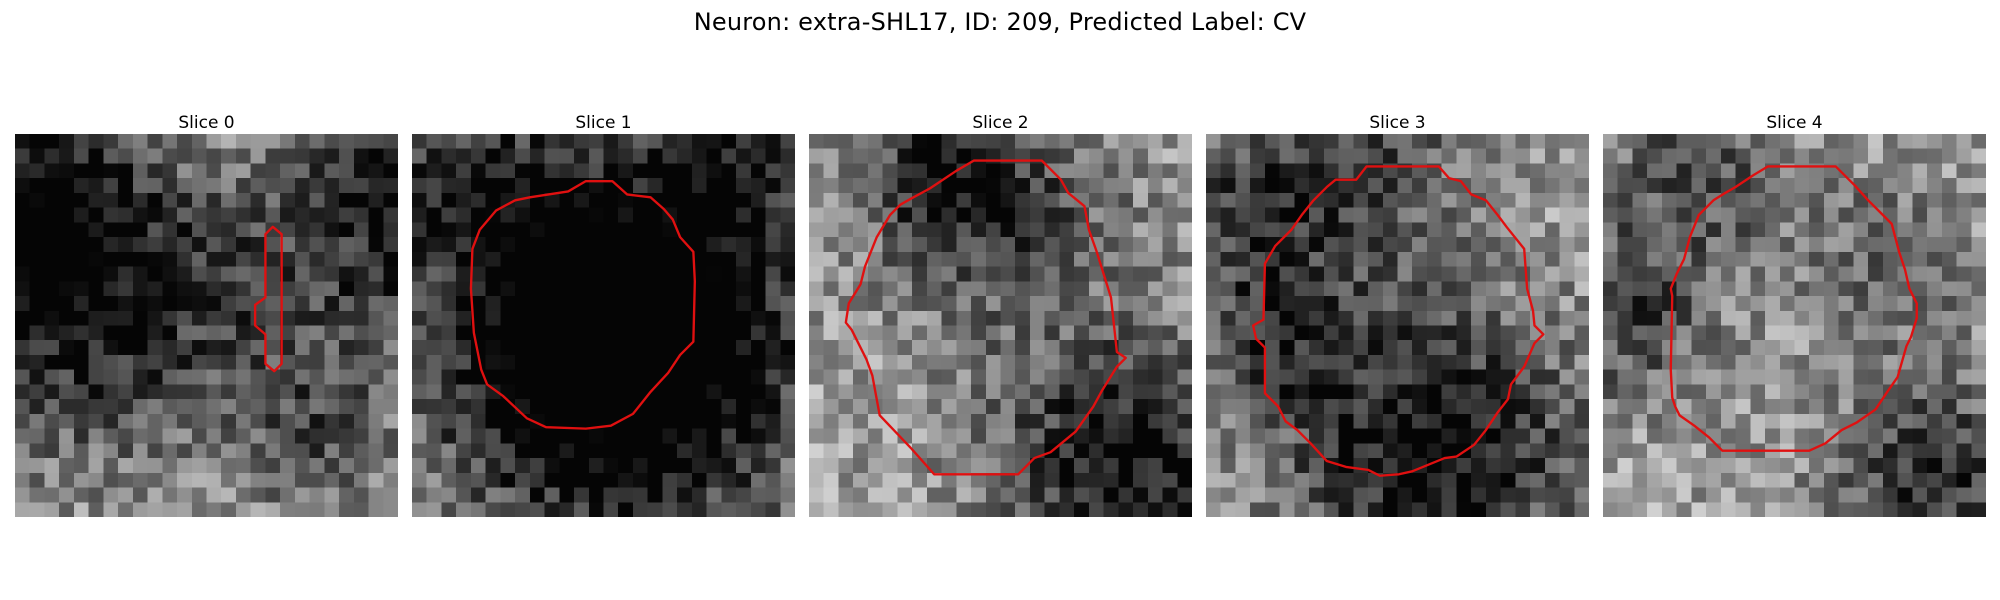  I want to click on panel-title: Slice 1, so click(603, 123).